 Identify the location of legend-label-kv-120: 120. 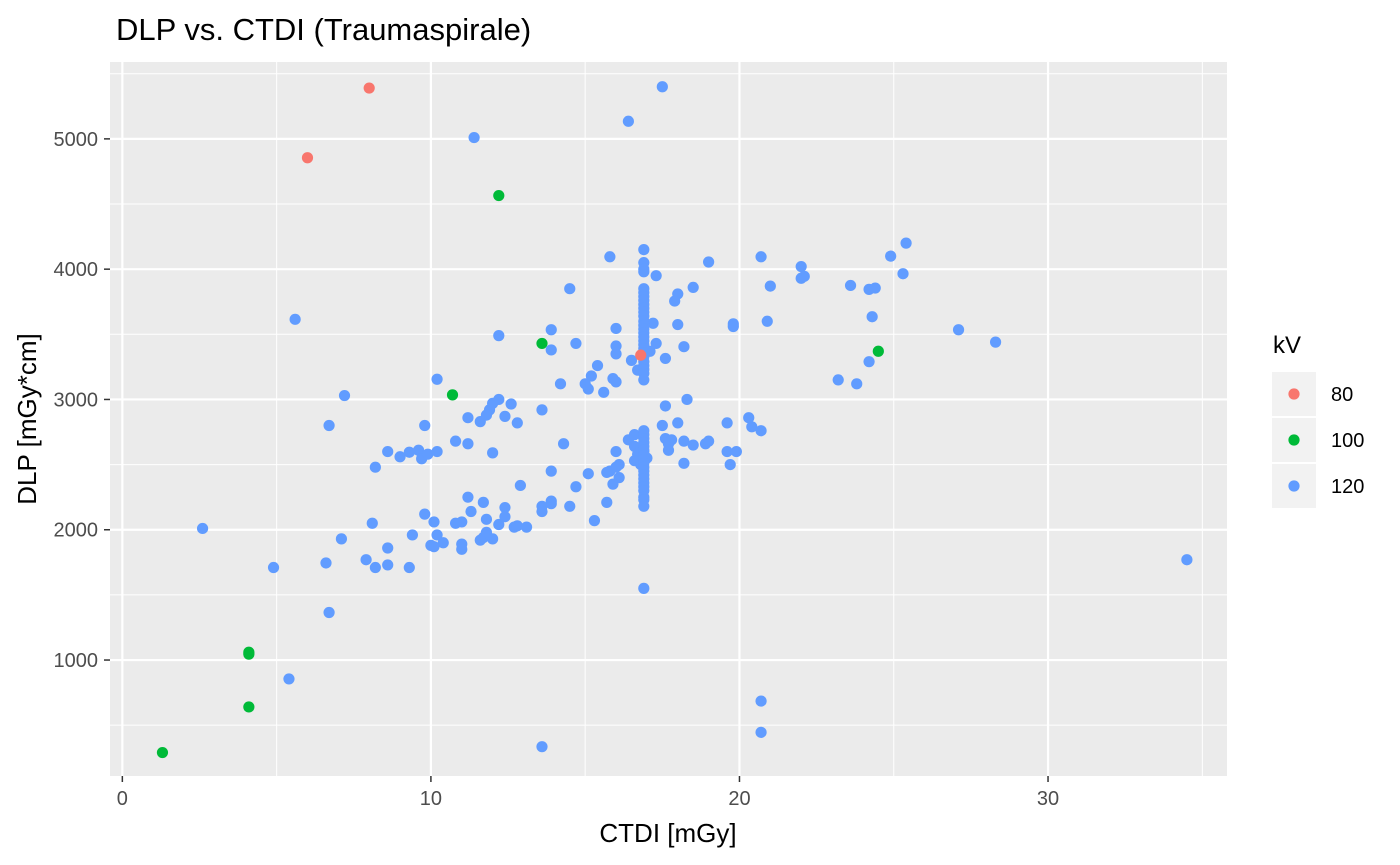
(1347, 487).